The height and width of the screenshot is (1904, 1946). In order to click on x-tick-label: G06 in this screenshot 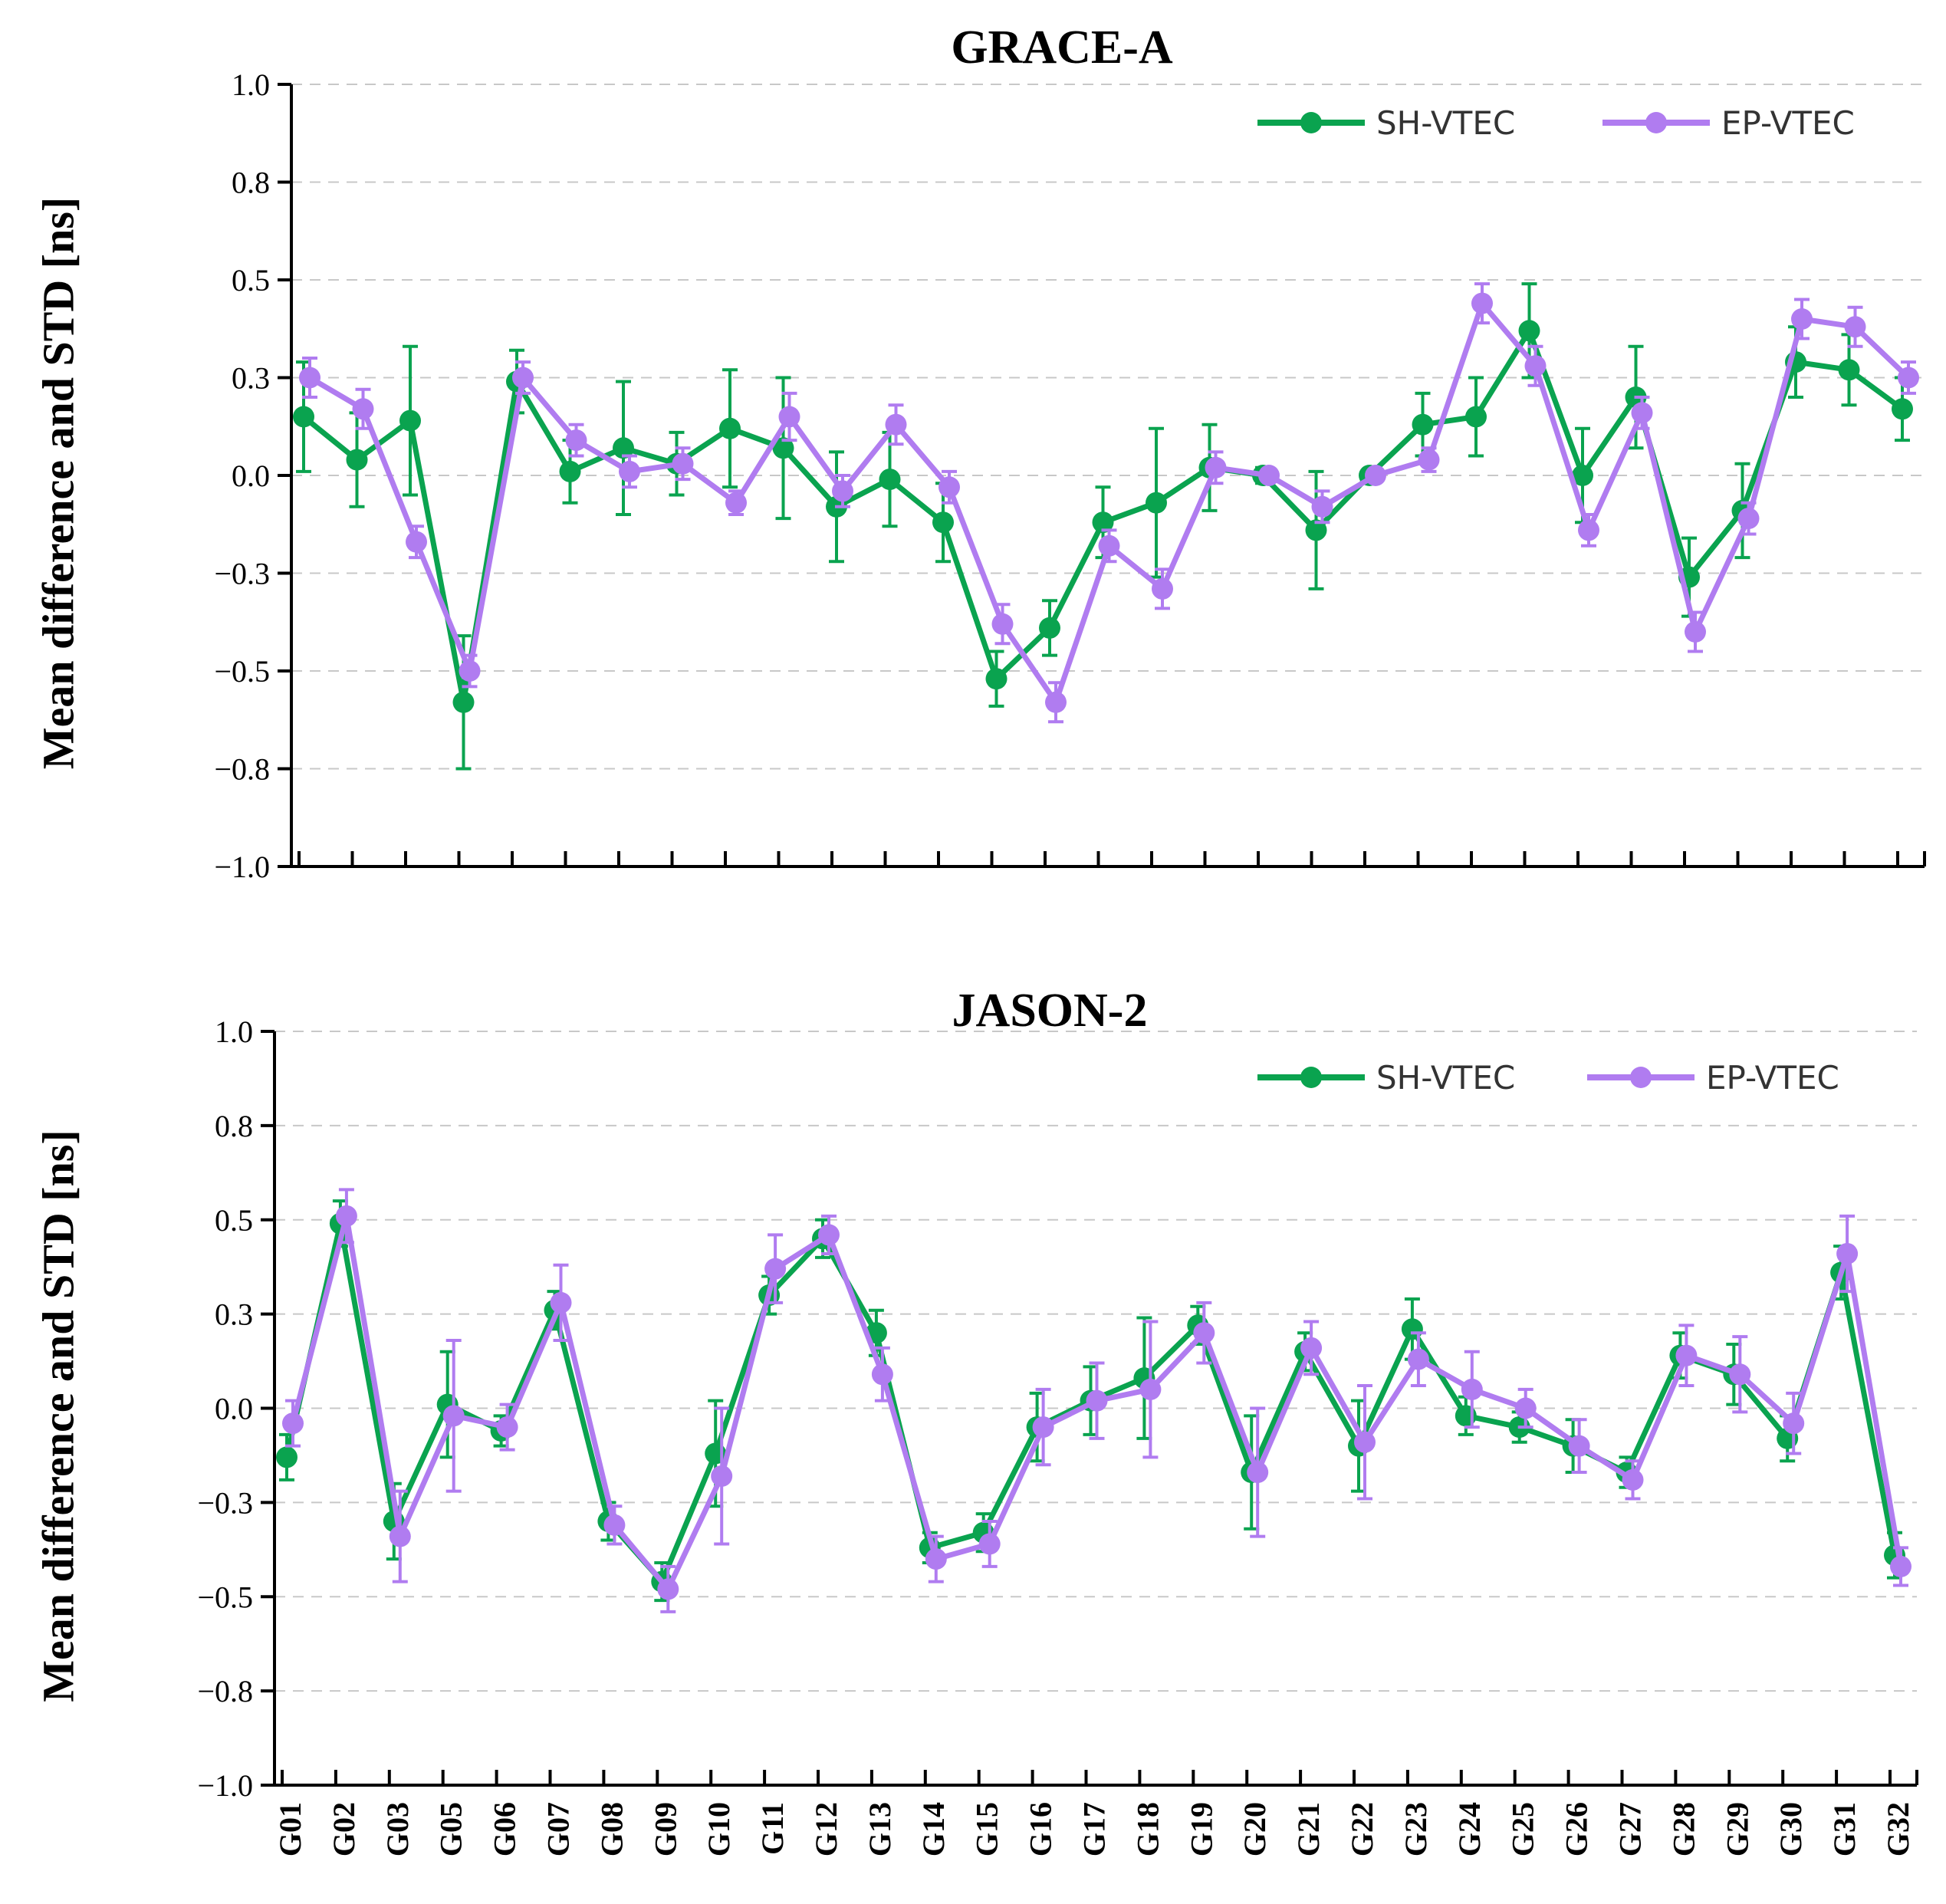, I will do `click(505, 1829)`.